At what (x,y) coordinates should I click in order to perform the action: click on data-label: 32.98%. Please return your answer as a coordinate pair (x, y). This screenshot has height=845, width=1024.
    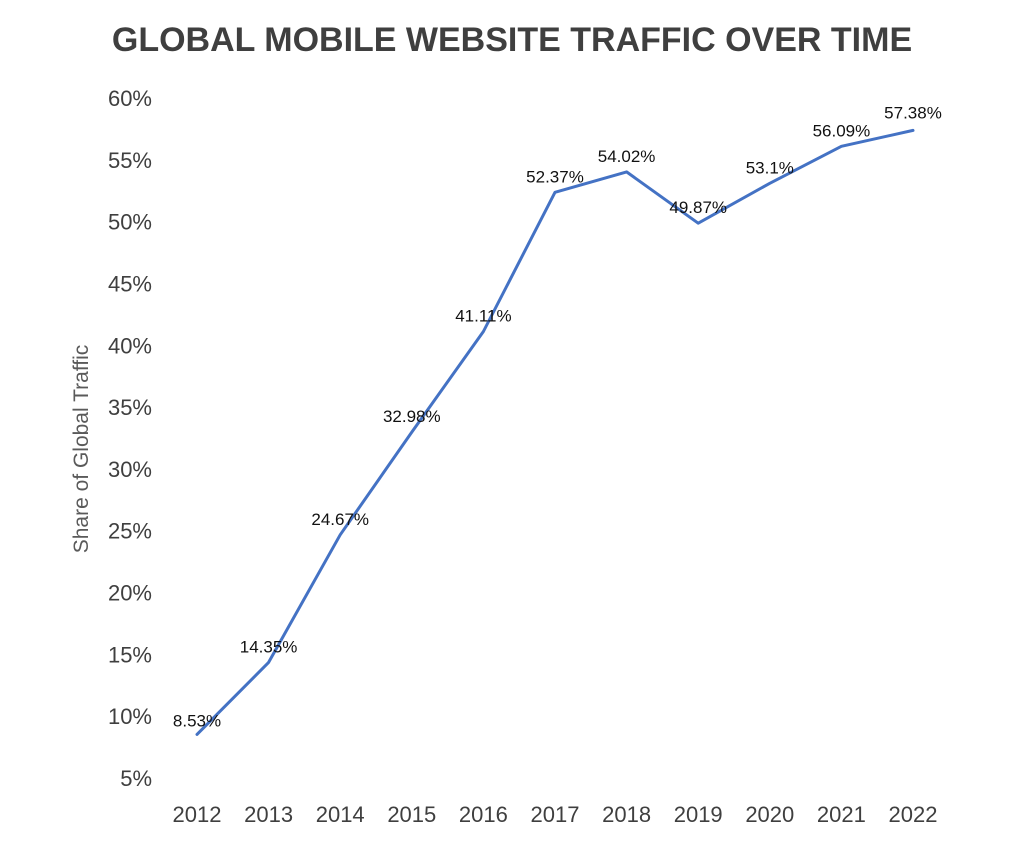
    Looking at the image, I should click on (412, 416).